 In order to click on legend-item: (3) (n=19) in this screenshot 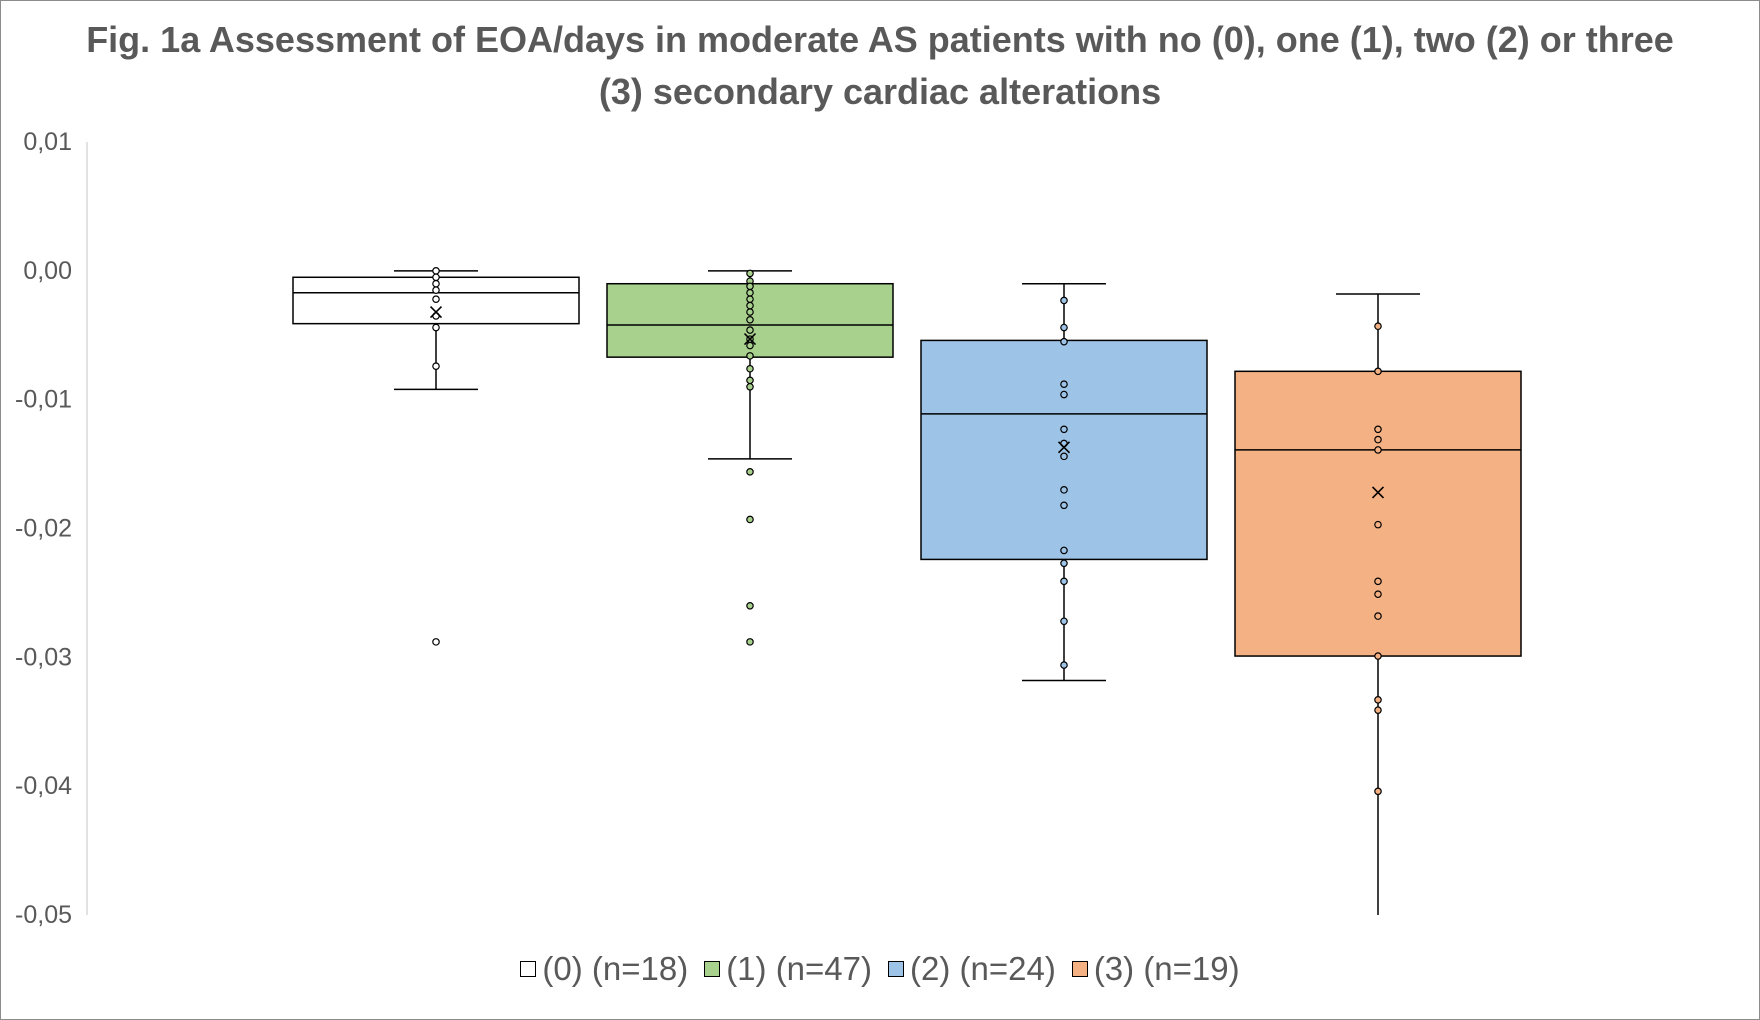, I will do `click(1155, 969)`.